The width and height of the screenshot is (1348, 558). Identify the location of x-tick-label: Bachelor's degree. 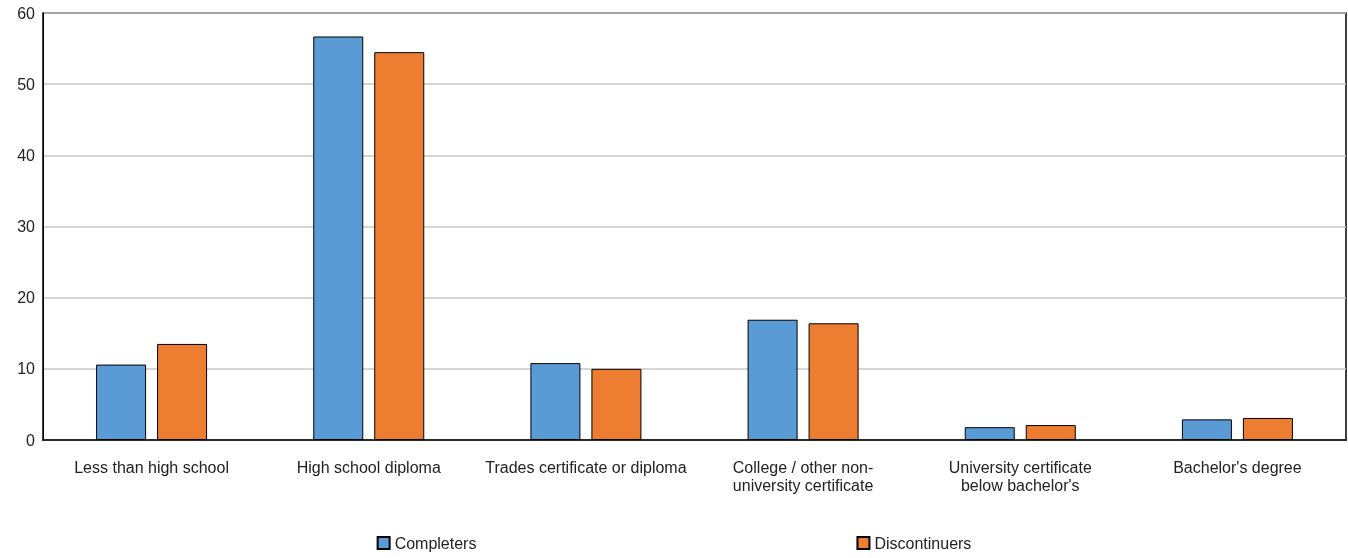
(1237, 467).